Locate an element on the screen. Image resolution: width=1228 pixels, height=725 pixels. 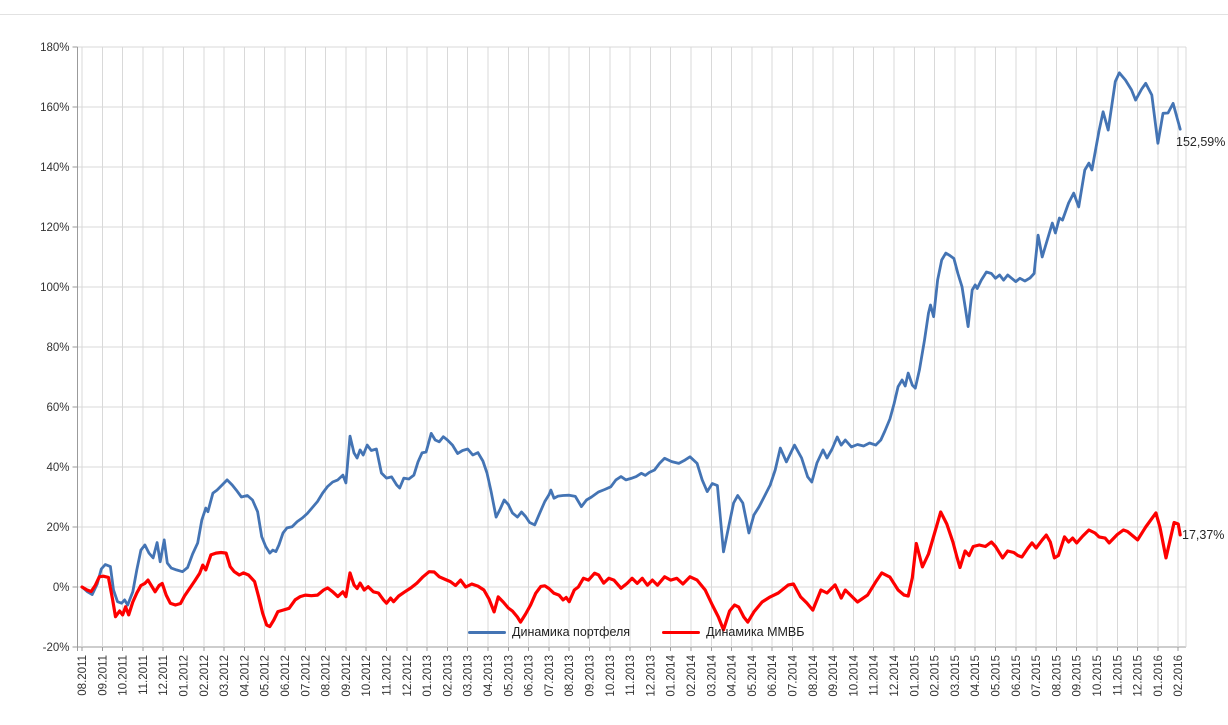
x-axis-label: 02.2015 is located at coordinates (936, 676).